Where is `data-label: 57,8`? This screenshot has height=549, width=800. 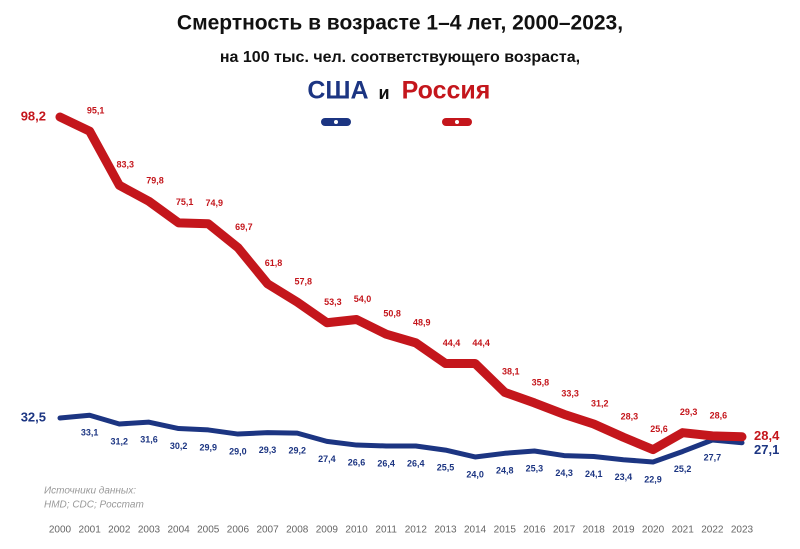
data-label: 57,8 is located at coordinates (303, 281).